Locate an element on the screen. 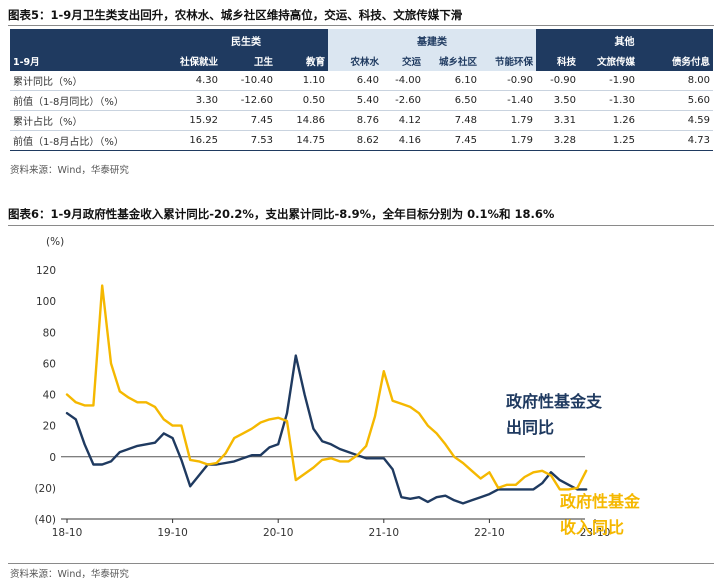  row-label: 累计同比（%） is located at coordinates (87, 81).